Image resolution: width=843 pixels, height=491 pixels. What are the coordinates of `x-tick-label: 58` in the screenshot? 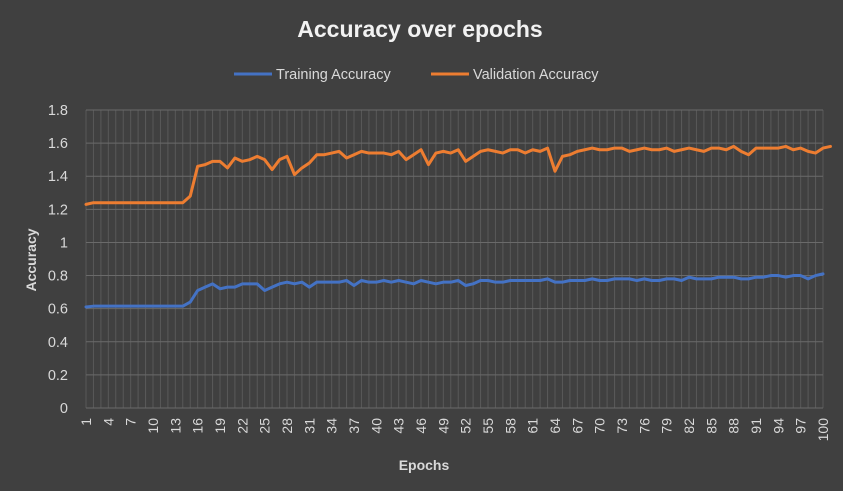 It's located at (510, 426).